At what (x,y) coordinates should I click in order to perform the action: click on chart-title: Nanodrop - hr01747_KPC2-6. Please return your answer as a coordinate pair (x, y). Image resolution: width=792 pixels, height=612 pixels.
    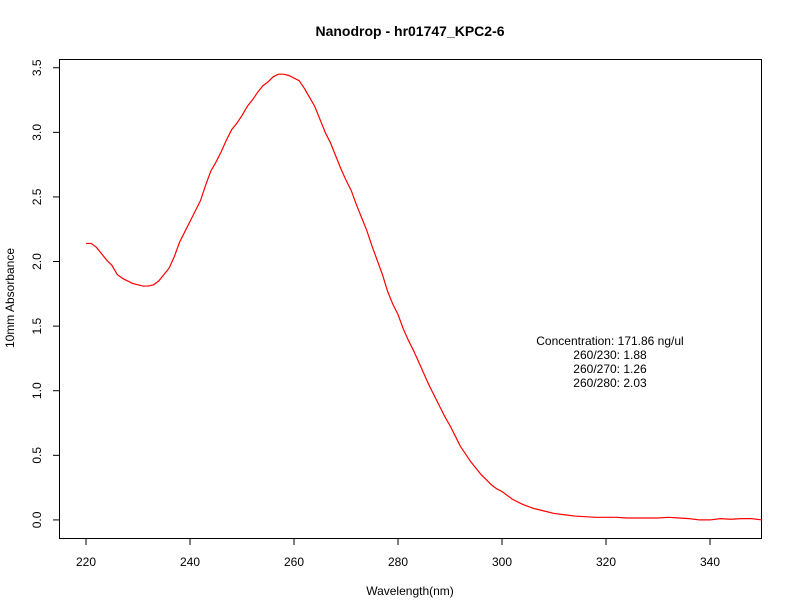
    Looking at the image, I should click on (409, 31).